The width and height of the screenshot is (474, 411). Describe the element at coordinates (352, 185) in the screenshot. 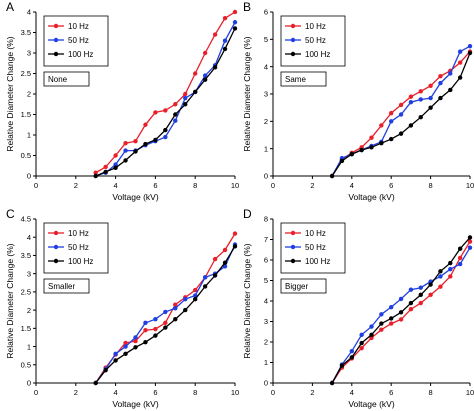

I see `x-tick-label: 4` at that location.